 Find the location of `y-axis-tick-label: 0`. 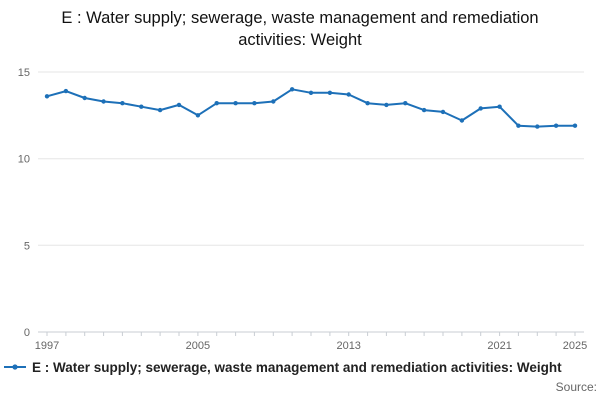

y-axis-tick-label: 0 is located at coordinates (27, 333).